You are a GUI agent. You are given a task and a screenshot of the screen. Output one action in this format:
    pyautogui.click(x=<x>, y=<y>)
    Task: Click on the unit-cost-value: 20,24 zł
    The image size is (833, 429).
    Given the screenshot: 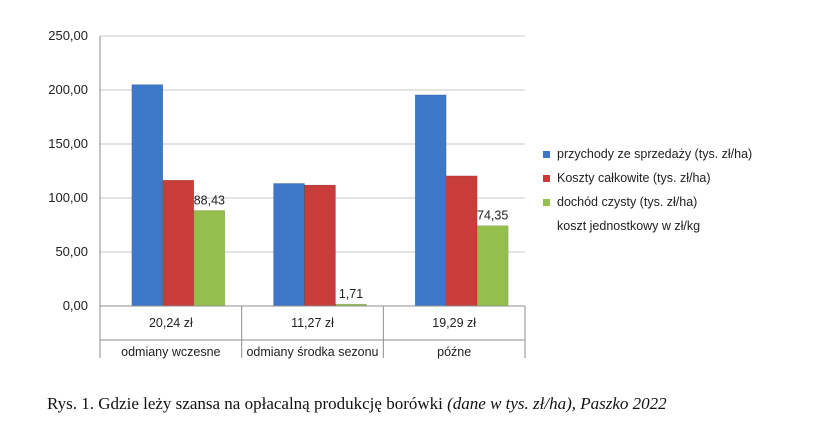 What is the action you would take?
    pyautogui.click(x=171, y=323)
    